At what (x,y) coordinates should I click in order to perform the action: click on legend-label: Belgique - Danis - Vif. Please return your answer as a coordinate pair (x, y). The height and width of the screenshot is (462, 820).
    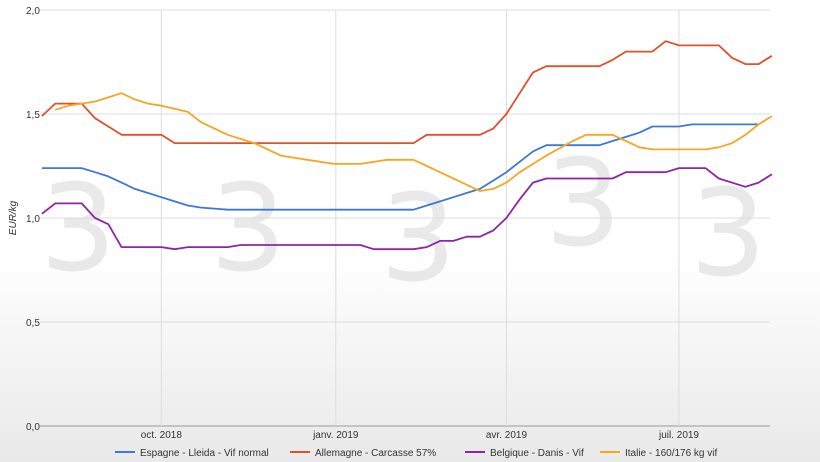
    Looking at the image, I should click on (537, 453).